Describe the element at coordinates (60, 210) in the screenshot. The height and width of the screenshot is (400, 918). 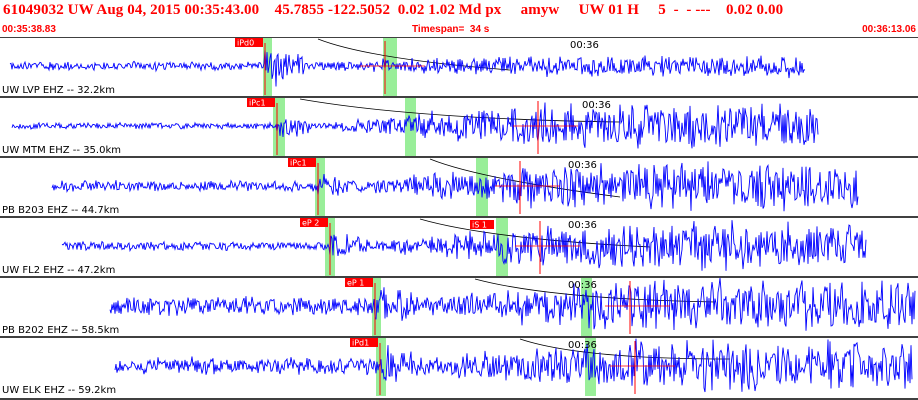
I see `channel-label: PB B203 EHZ -- 44.7km` at that location.